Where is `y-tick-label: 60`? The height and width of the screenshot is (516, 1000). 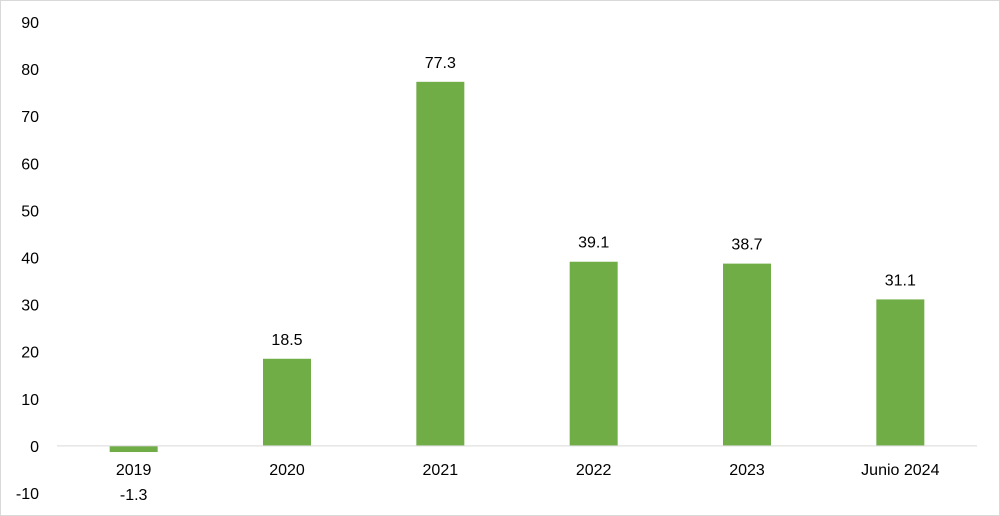
y-tick-label: 60 is located at coordinates (30, 164).